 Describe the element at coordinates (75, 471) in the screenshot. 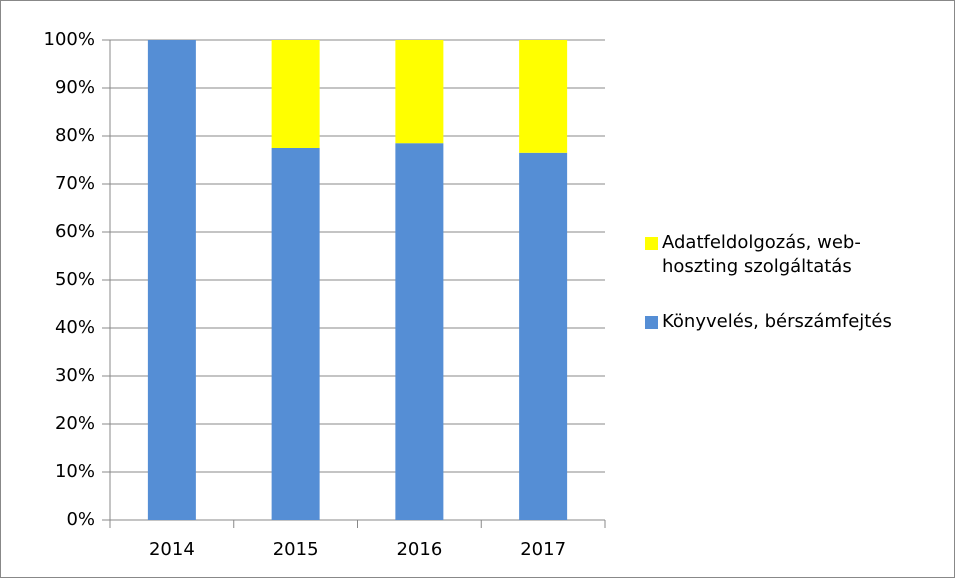

I see `y-tick-label: 10%` at that location.